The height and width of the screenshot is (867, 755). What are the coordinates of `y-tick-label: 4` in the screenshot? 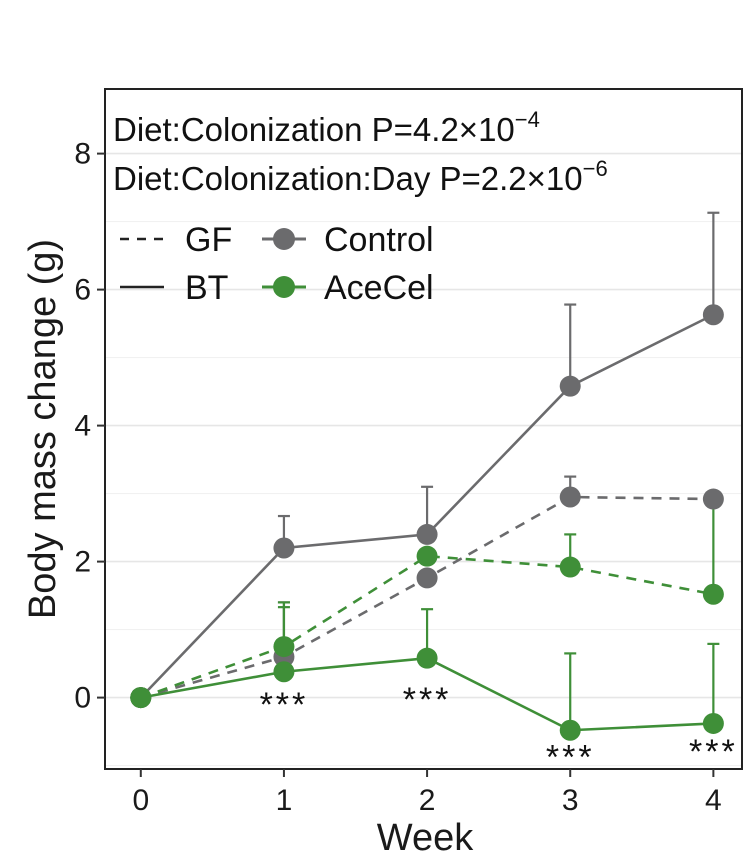 It's located at (82, 426).